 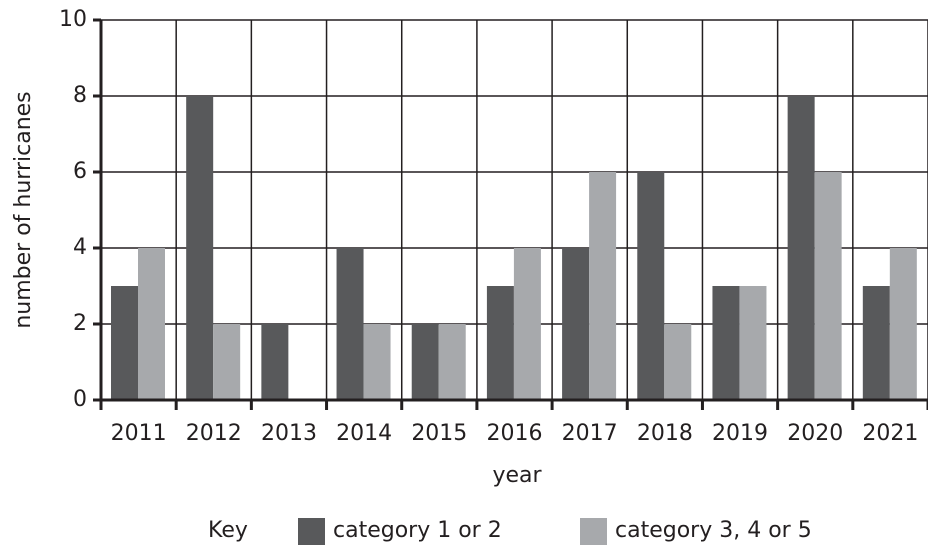 I want to click on x-tick-label: 2013, so click(x=289, y=433).